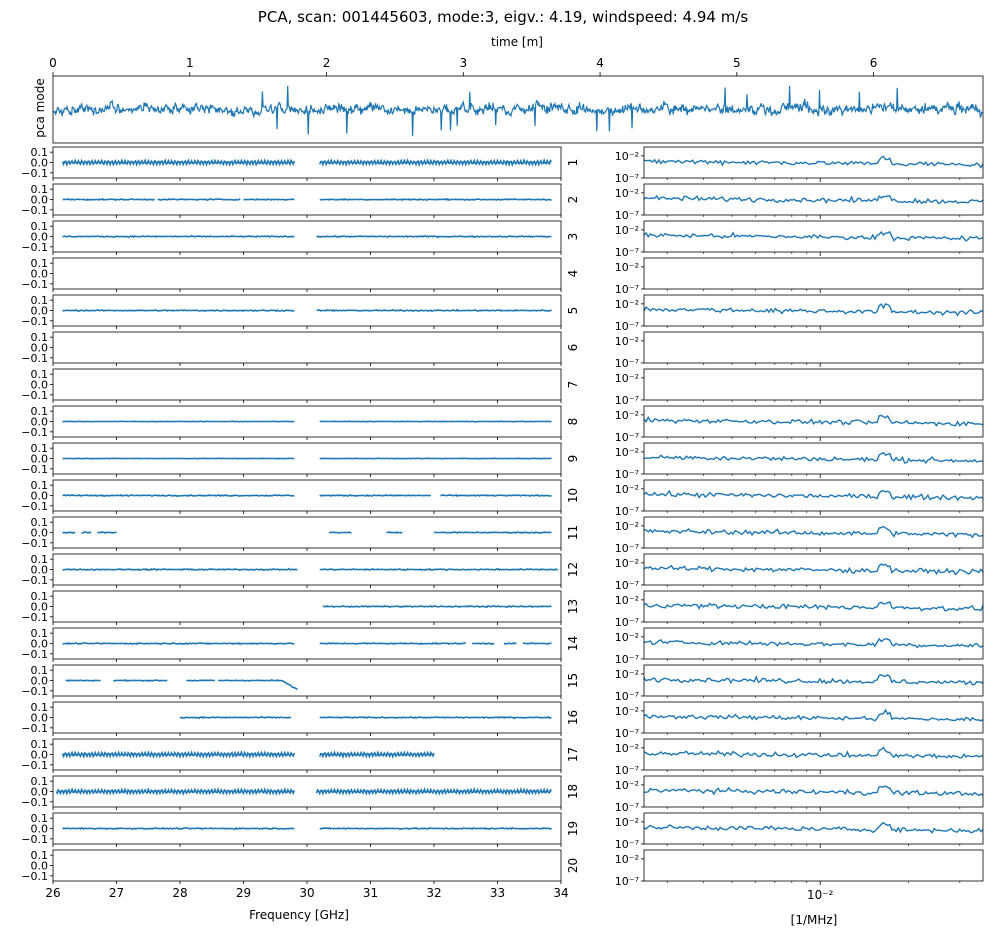 The image size is (993, 937). I want to click on spectrum-11-frame, so click(813, 532).